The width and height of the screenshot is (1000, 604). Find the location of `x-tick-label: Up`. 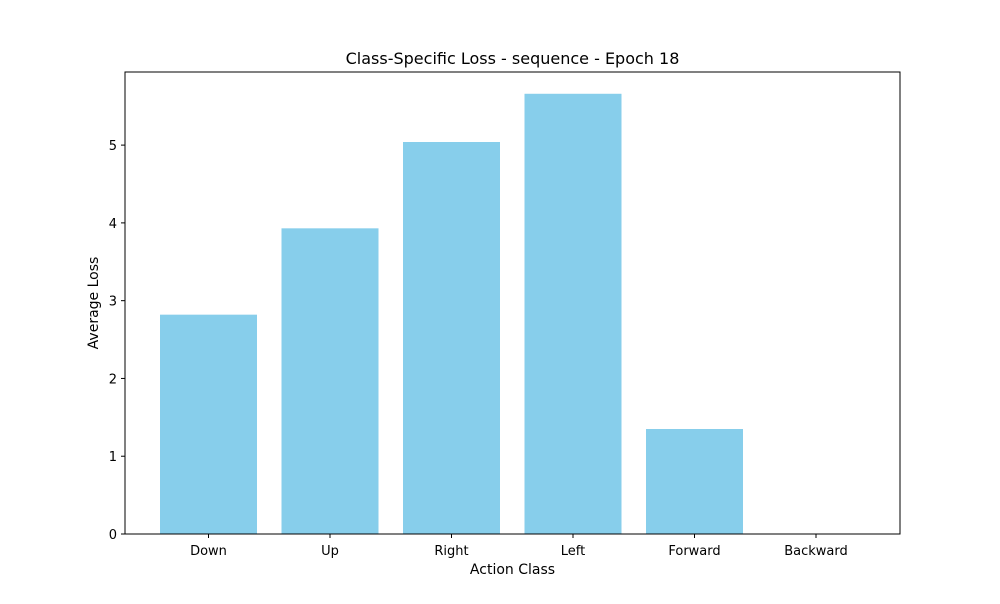

x-tick-label: Up is located at coordinates (330, 551).